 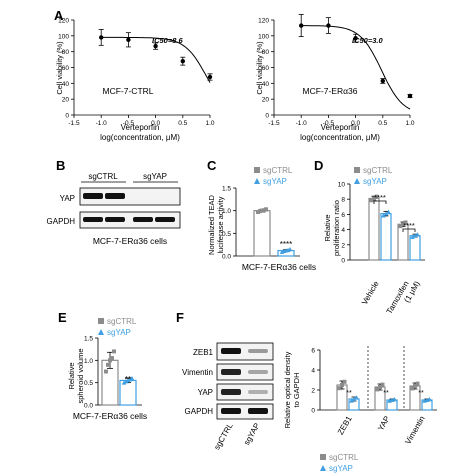 I want to click on ic50-right-label: IC50=3.0, so click(x=367, y=40).